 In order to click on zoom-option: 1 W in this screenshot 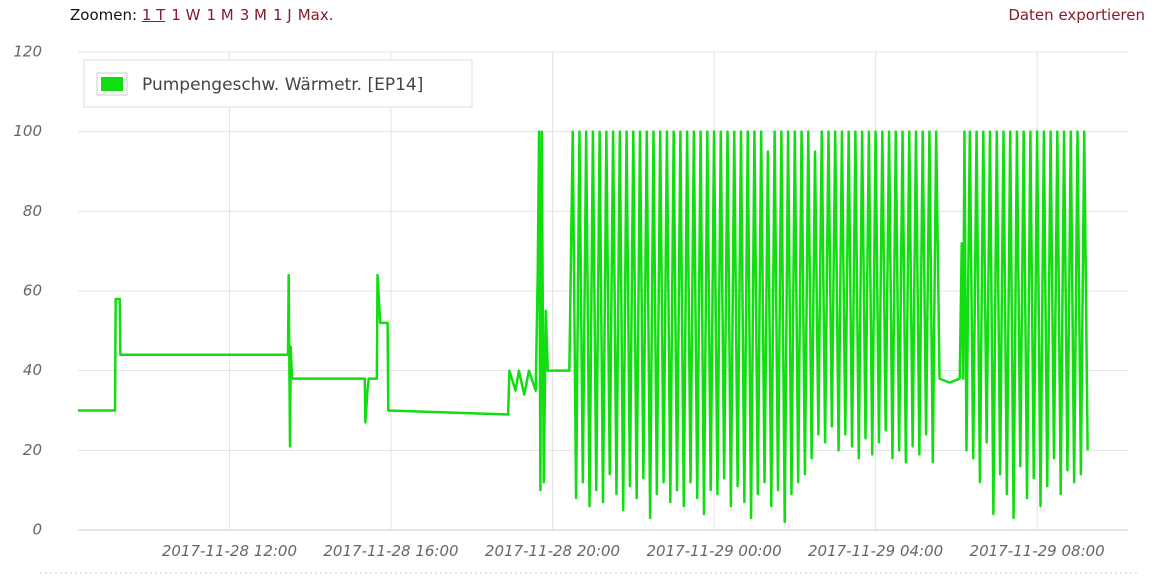, I will do `click(186, 15)`.